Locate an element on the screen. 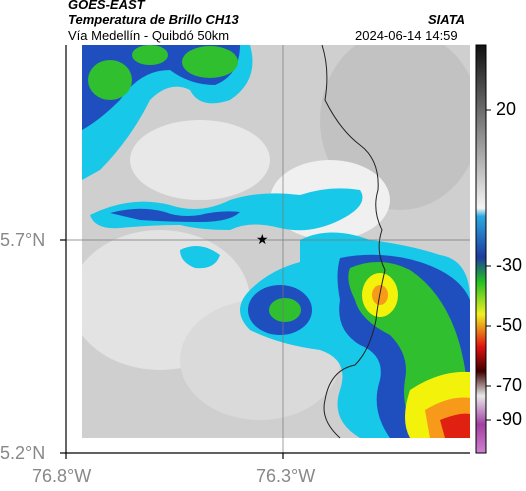 This screenshot has height=491, width=526. boundary-line is located at coordinates (353, 241).